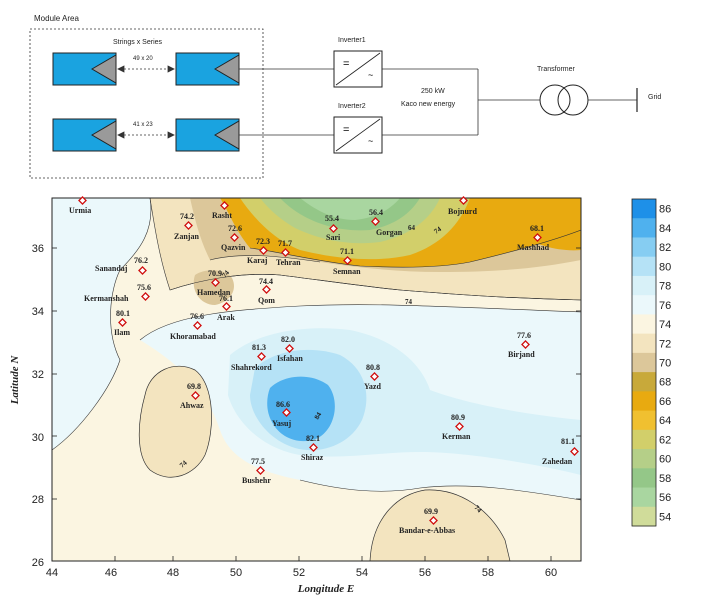 This screenshot has height=610, width=704. Describe the element at coordinates (215, 282) in the screenshot. I see `city-marker-hamedan` at that location.